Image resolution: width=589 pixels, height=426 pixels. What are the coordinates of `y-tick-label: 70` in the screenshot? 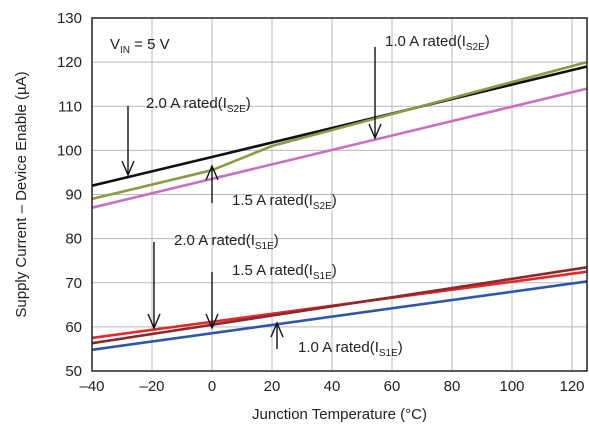 It's located at (73, 283).